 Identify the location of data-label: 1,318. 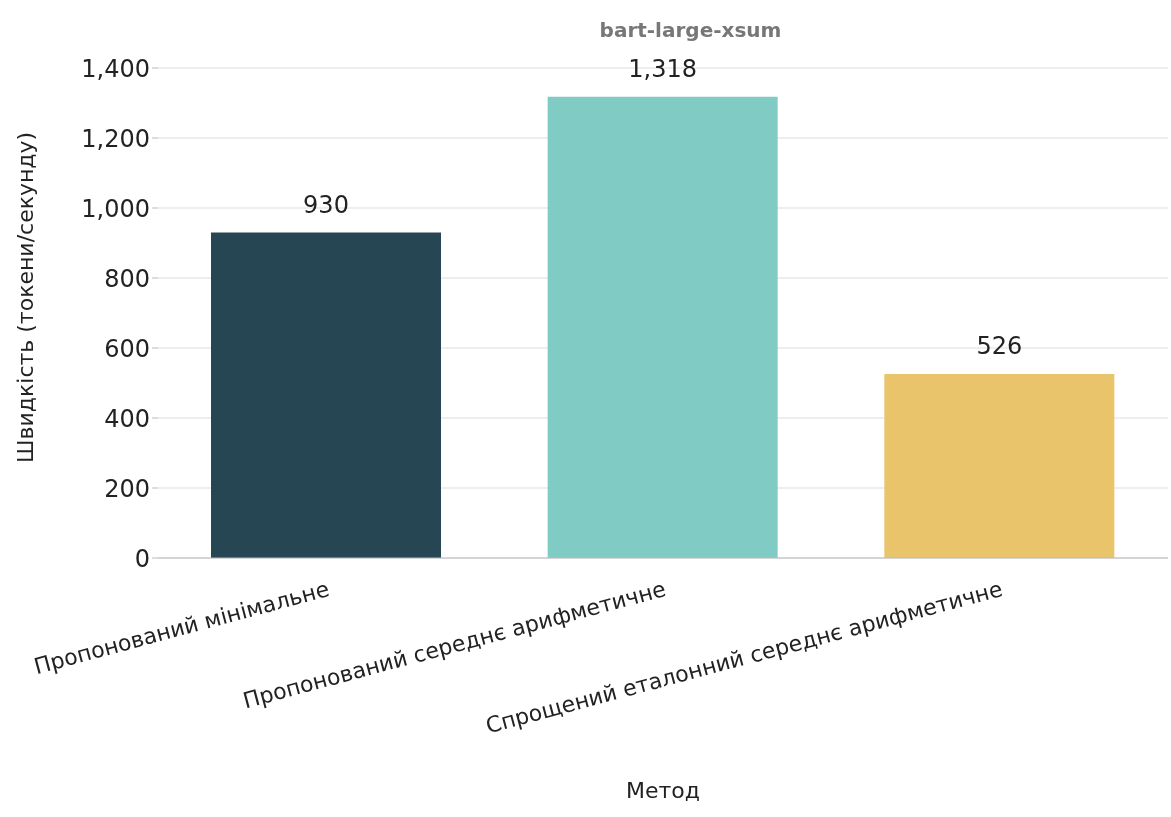
(663, 68).